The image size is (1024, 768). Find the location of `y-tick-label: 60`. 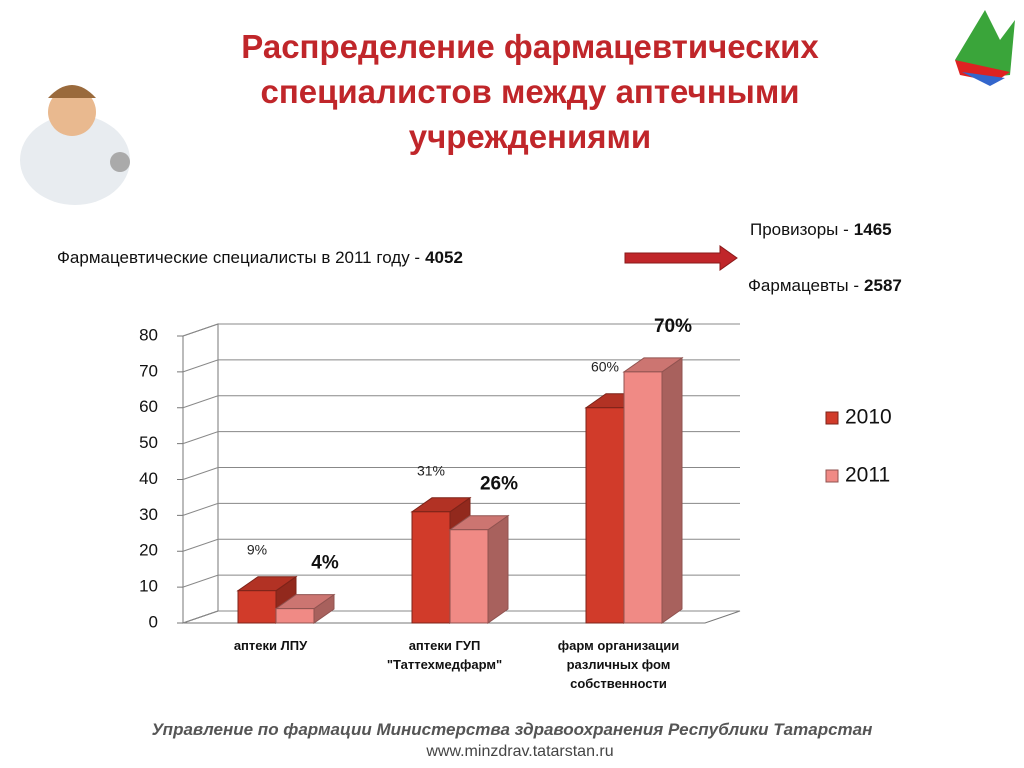

y-tick-label: 60 is located at coordinates (148, 406).